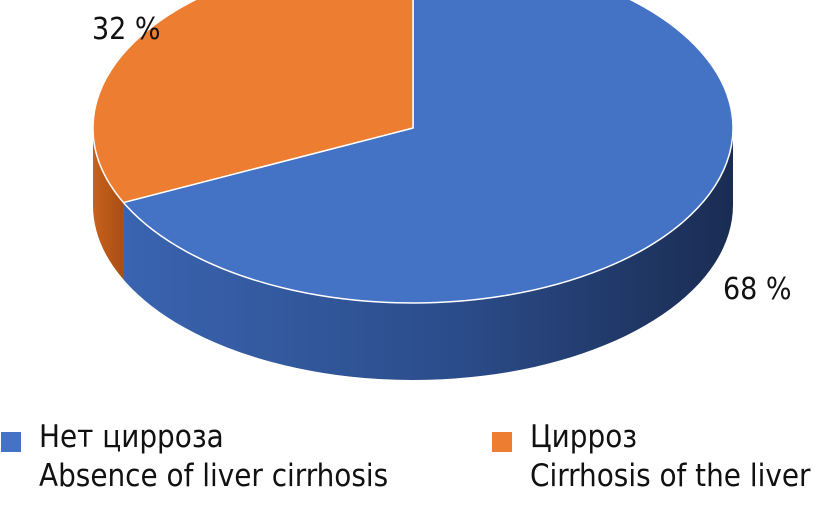 This screenshot has width=829, height=508. Describe the element at coordinates (651, 457) in the screenshot. I see `legend-item-cirrhosis: Цирроз Cirrhosis of the liver` at that location.